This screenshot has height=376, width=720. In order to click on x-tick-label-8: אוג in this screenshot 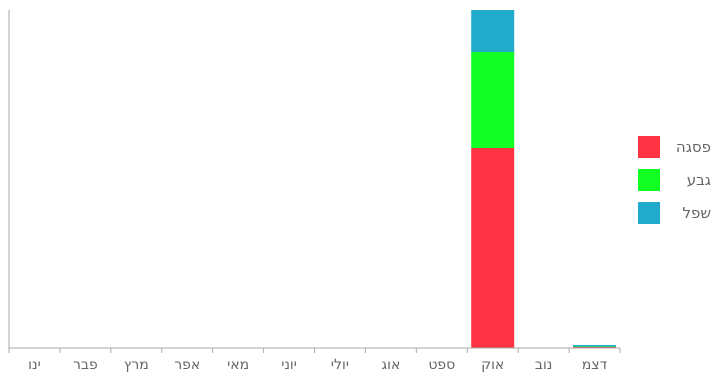, I will do `click(390, 365)`.